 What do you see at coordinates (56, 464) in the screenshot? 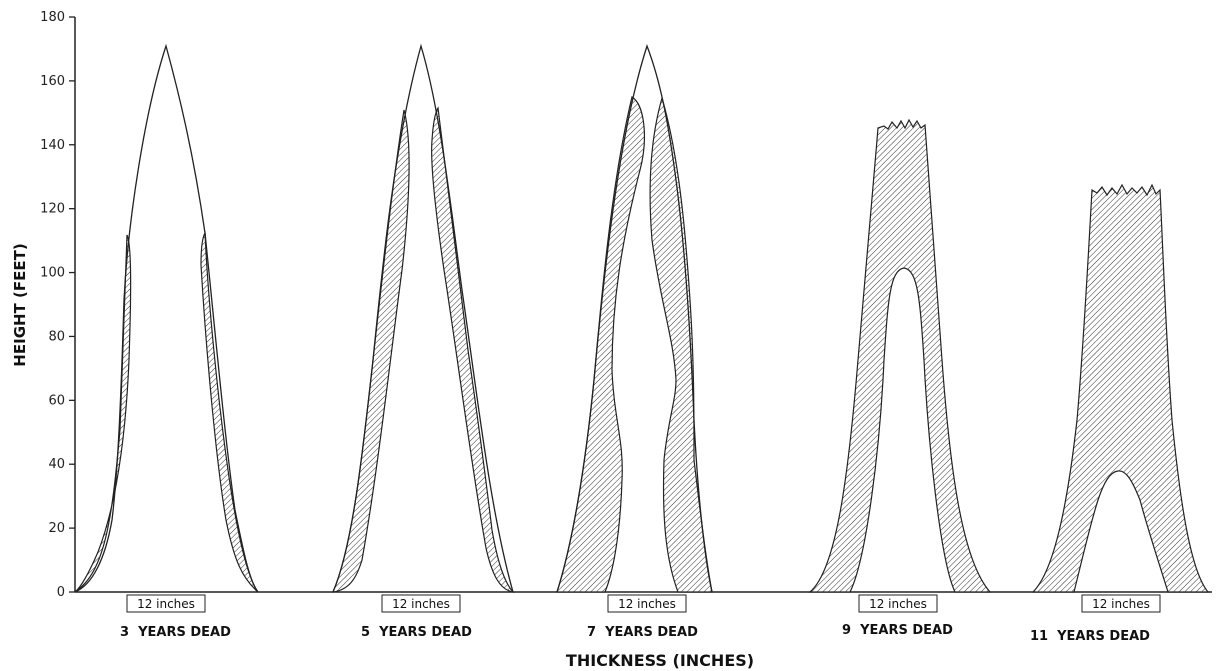
I see `y-tick-label: 40` at bounding box center [56, 464].